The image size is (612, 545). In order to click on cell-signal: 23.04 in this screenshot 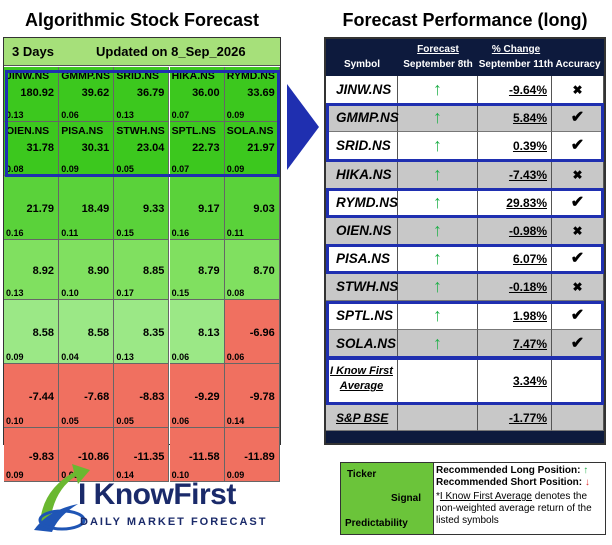, I will do `click(150, 148)`.